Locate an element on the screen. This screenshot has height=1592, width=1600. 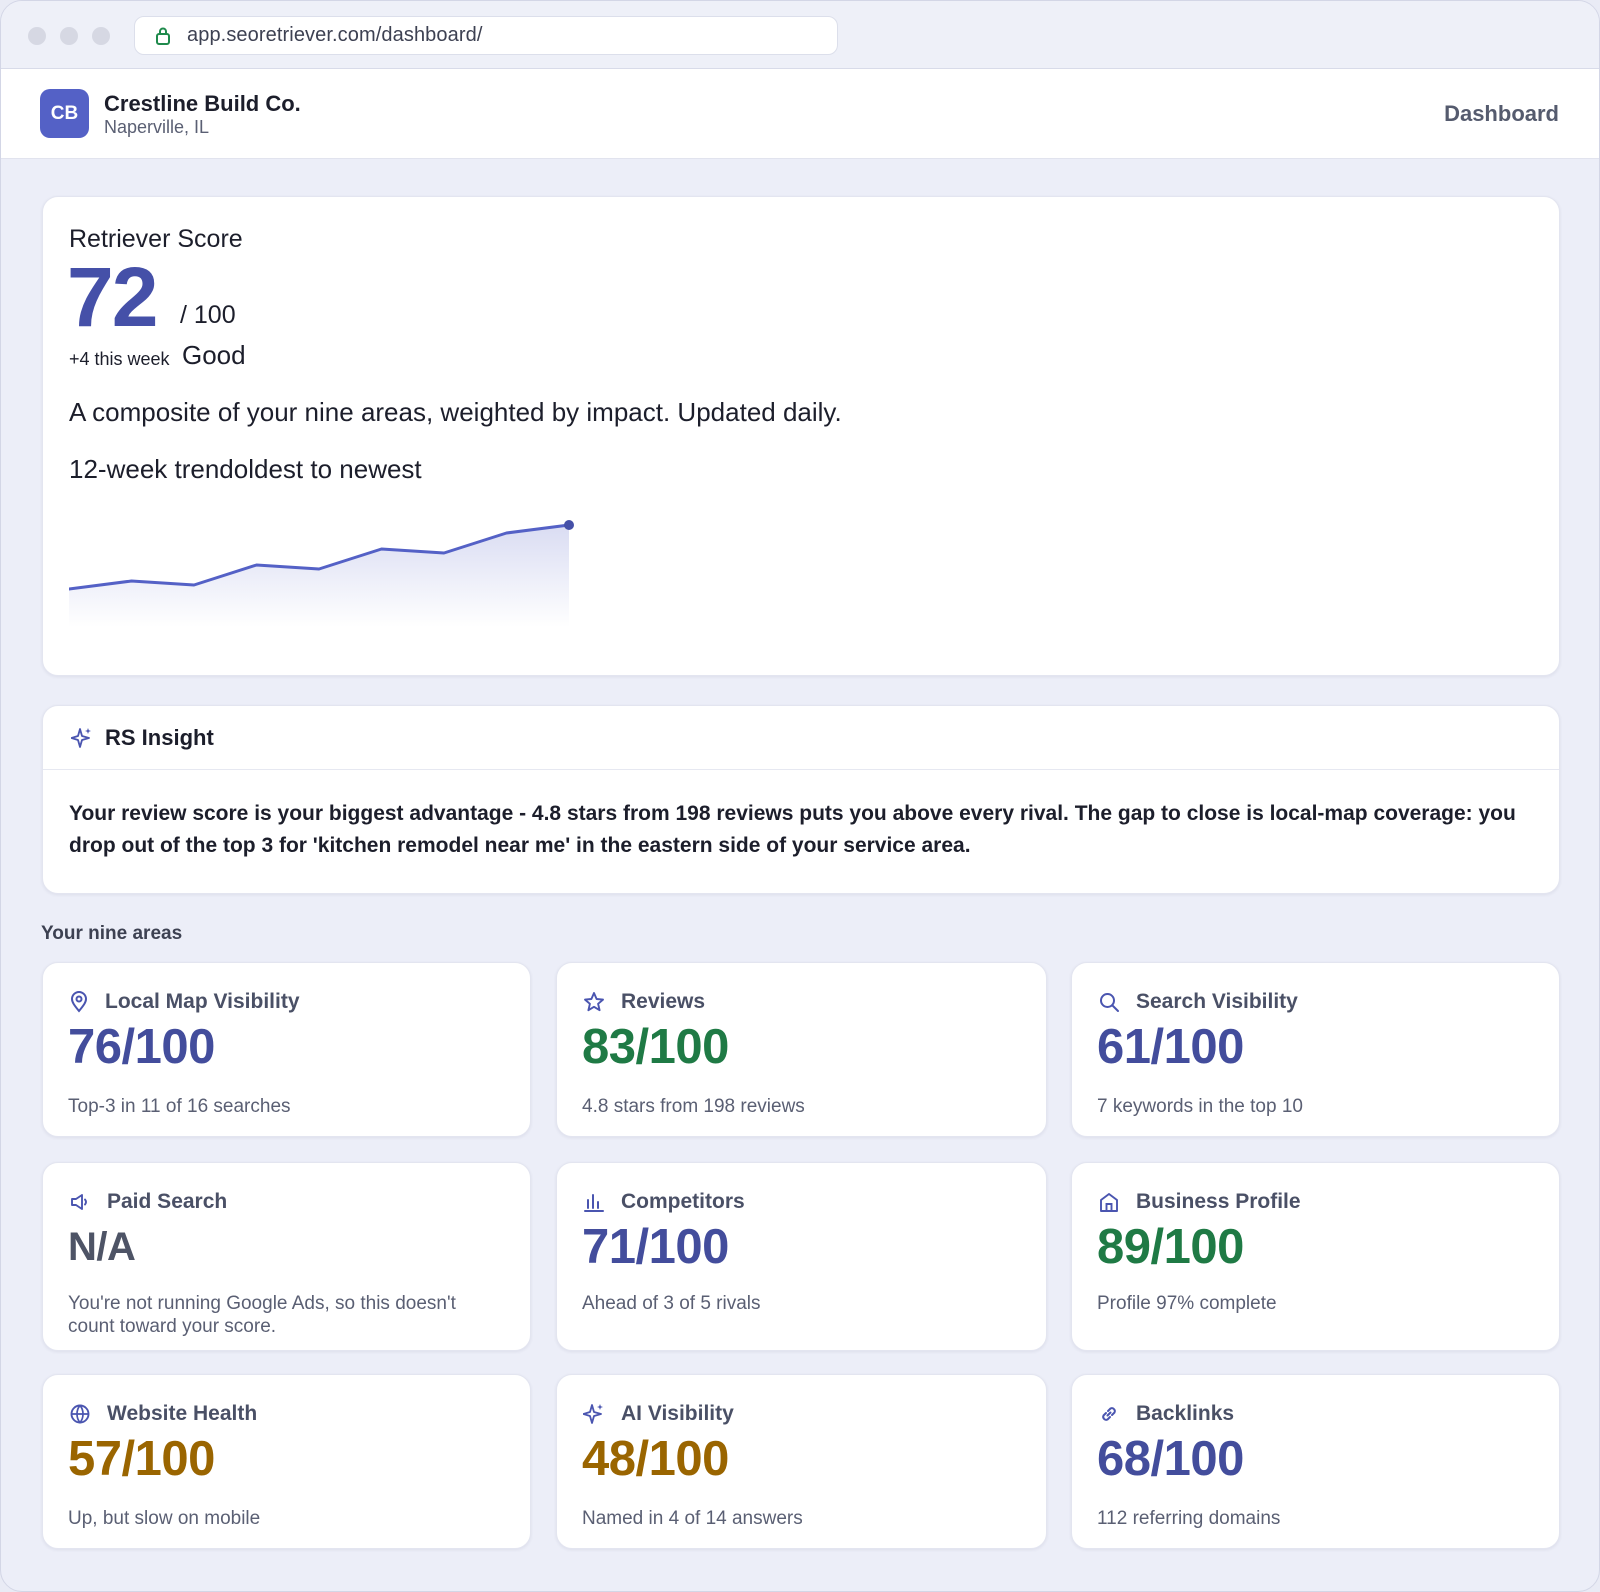
score-trend-chart is located at coordinates (321, 573).